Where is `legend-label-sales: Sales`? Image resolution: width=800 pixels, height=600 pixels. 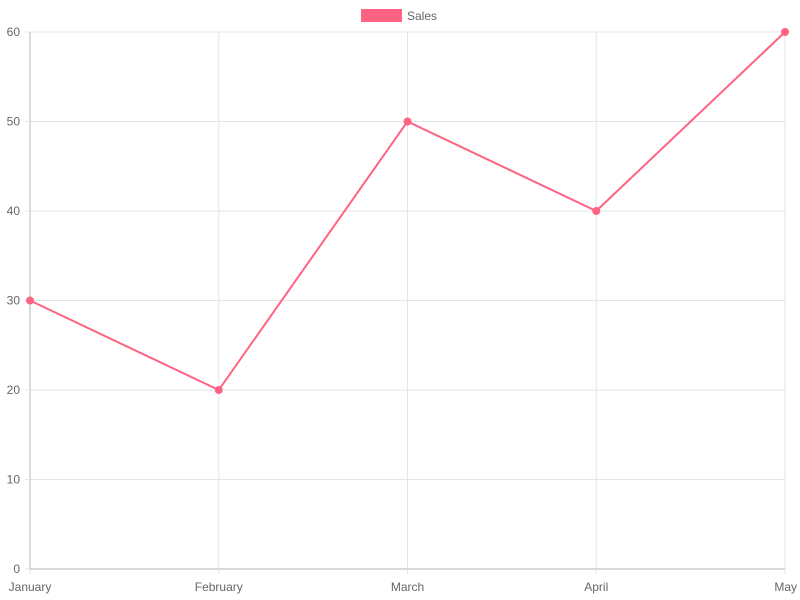
legend-label-sales: Sales is located at coordinates (422, 16).